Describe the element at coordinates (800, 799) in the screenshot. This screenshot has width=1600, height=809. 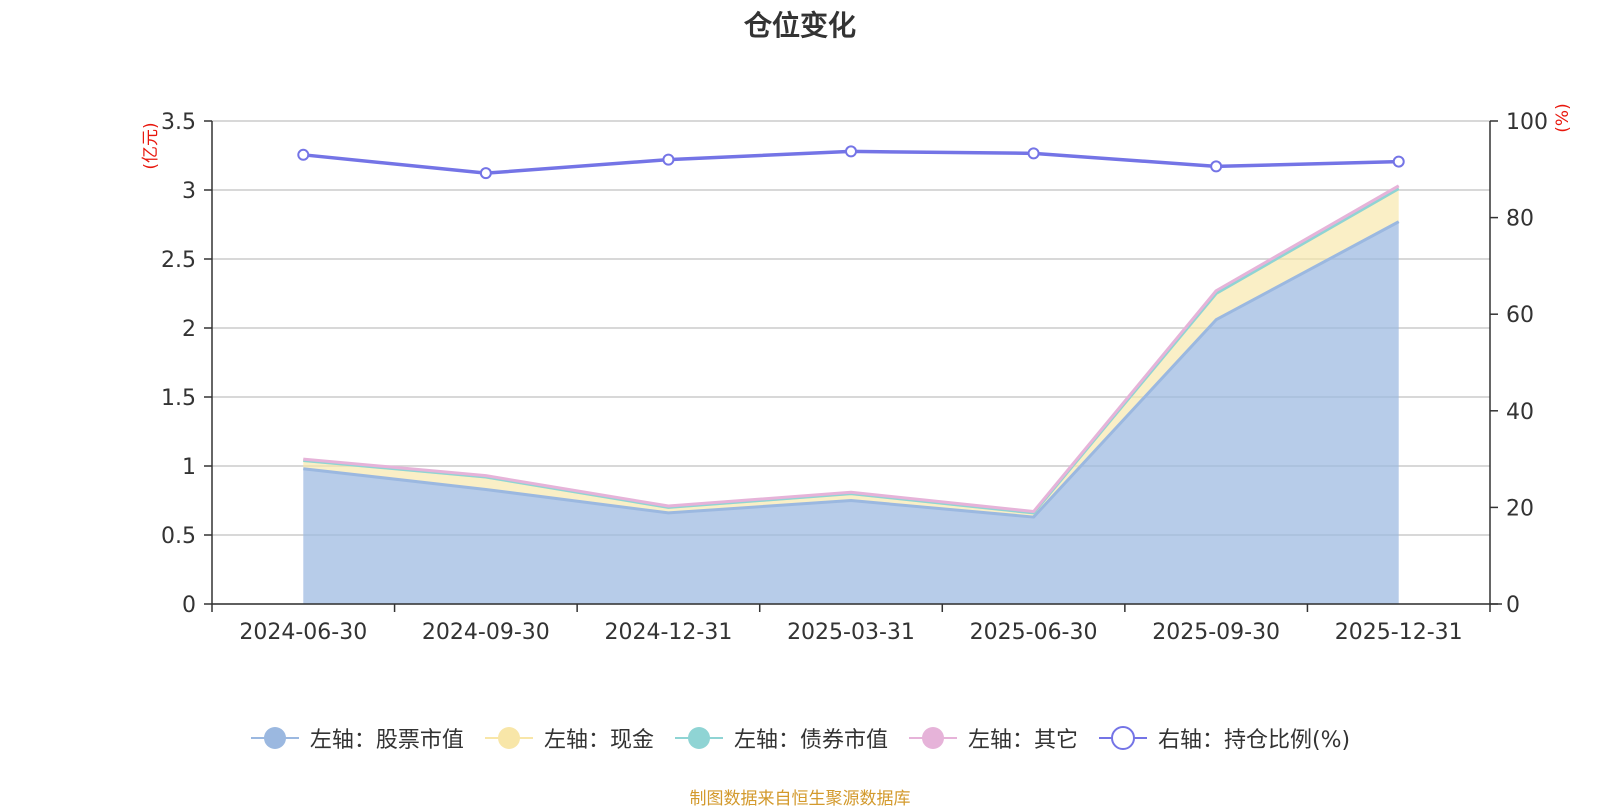
I see `source-note: 制图数据来自恒生聚源数据库` at that location.